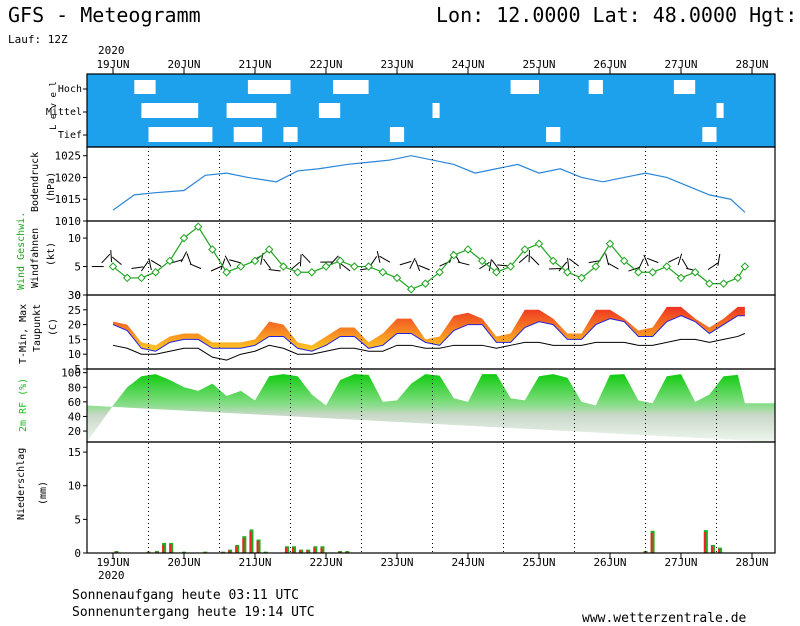  Describe the element at coordinates (431, 408) in the screenshot. I see `rh-area` at that location.